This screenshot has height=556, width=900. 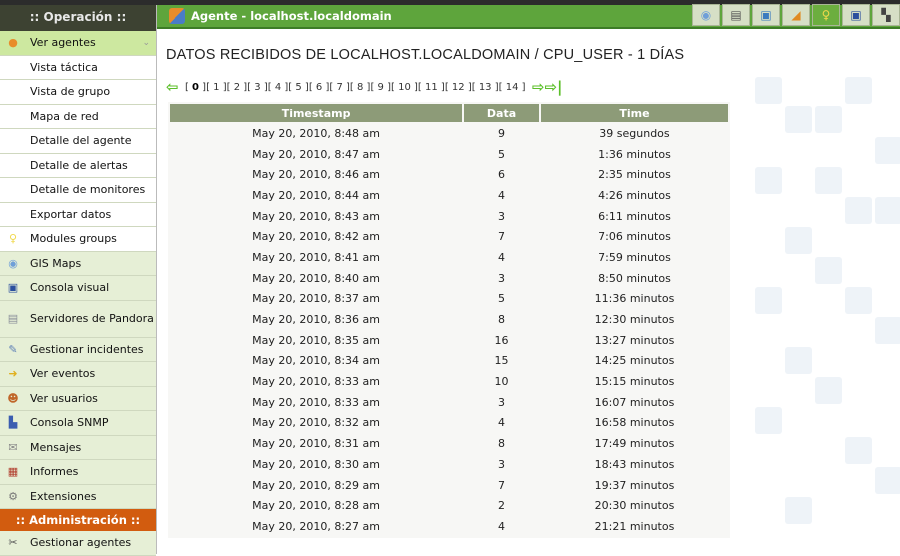 I want to click on time-cell: 16:07 minutos, so click(x=634, y=402).